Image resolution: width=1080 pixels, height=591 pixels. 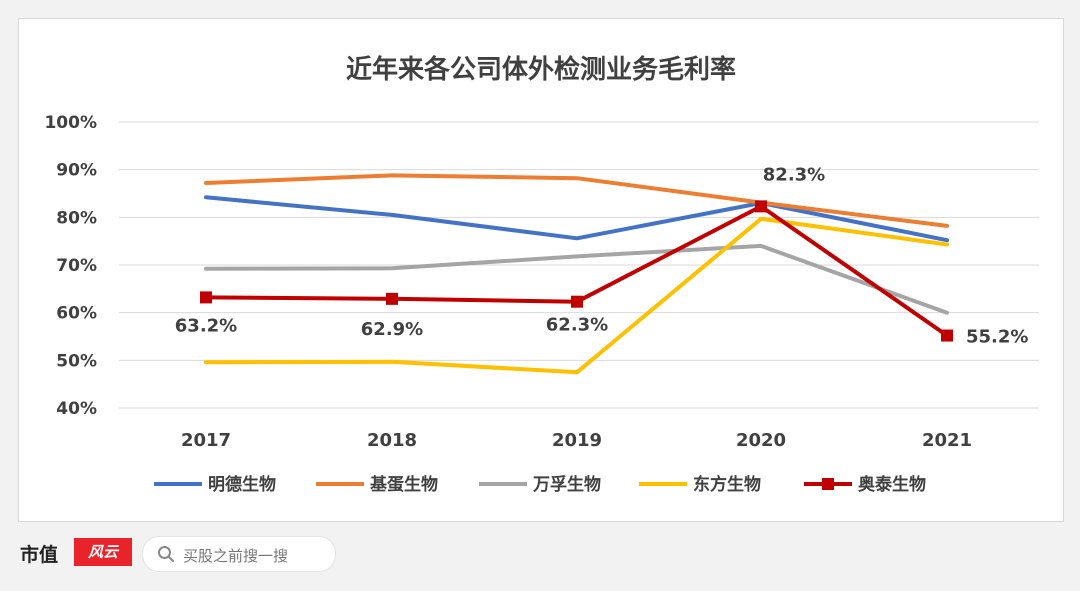 What do you see at coordinates (403, 484) in the screenshot?
I see `legend-label: 基蛋生物` at bounding box center [403, 484].